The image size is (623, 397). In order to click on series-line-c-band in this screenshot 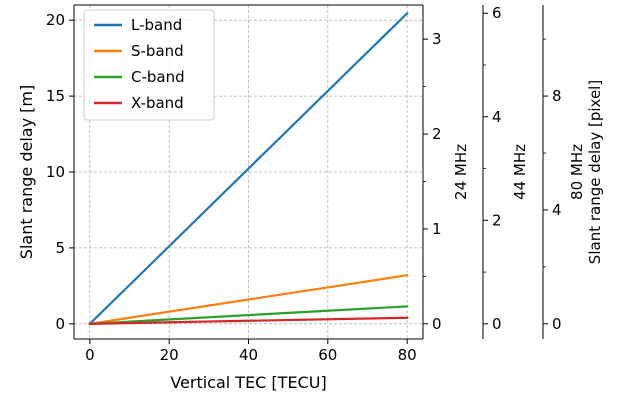, I will do `click(248, 315)`.